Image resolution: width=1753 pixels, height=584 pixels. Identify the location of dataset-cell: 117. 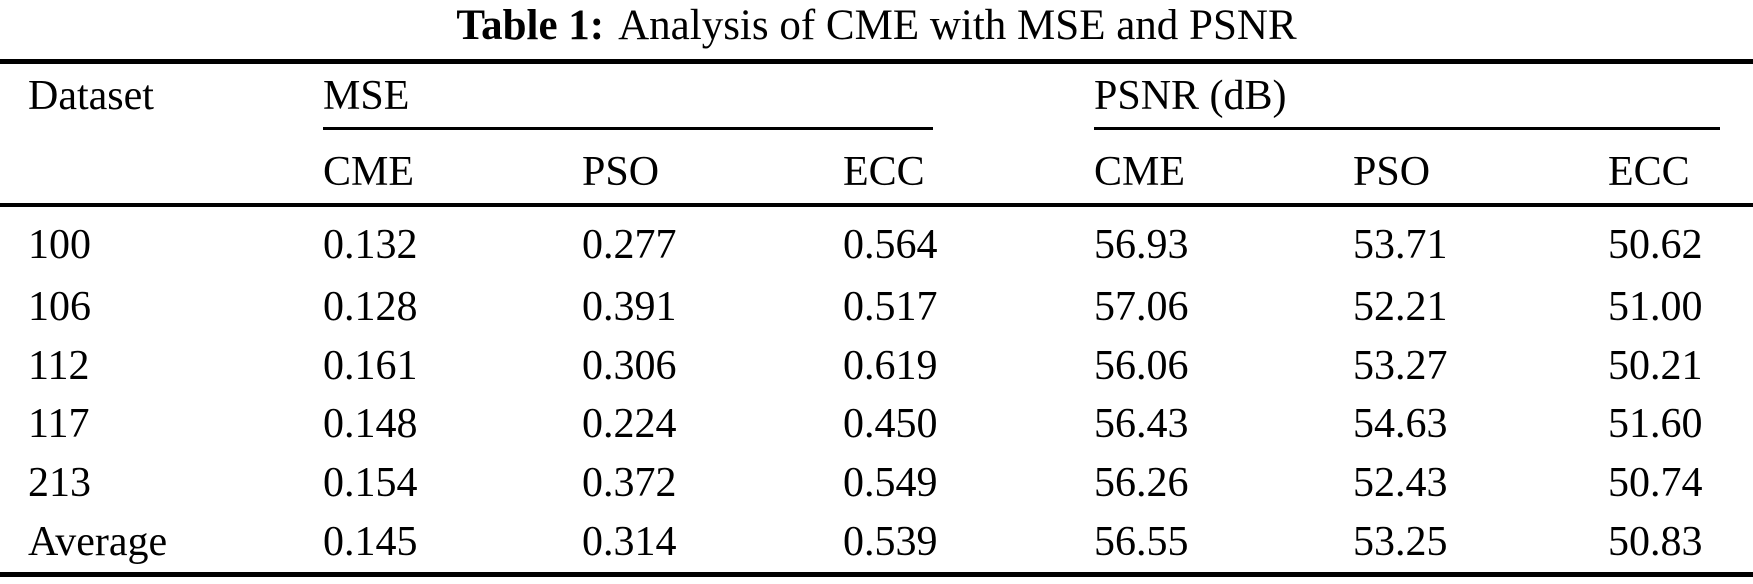
(59, 424).